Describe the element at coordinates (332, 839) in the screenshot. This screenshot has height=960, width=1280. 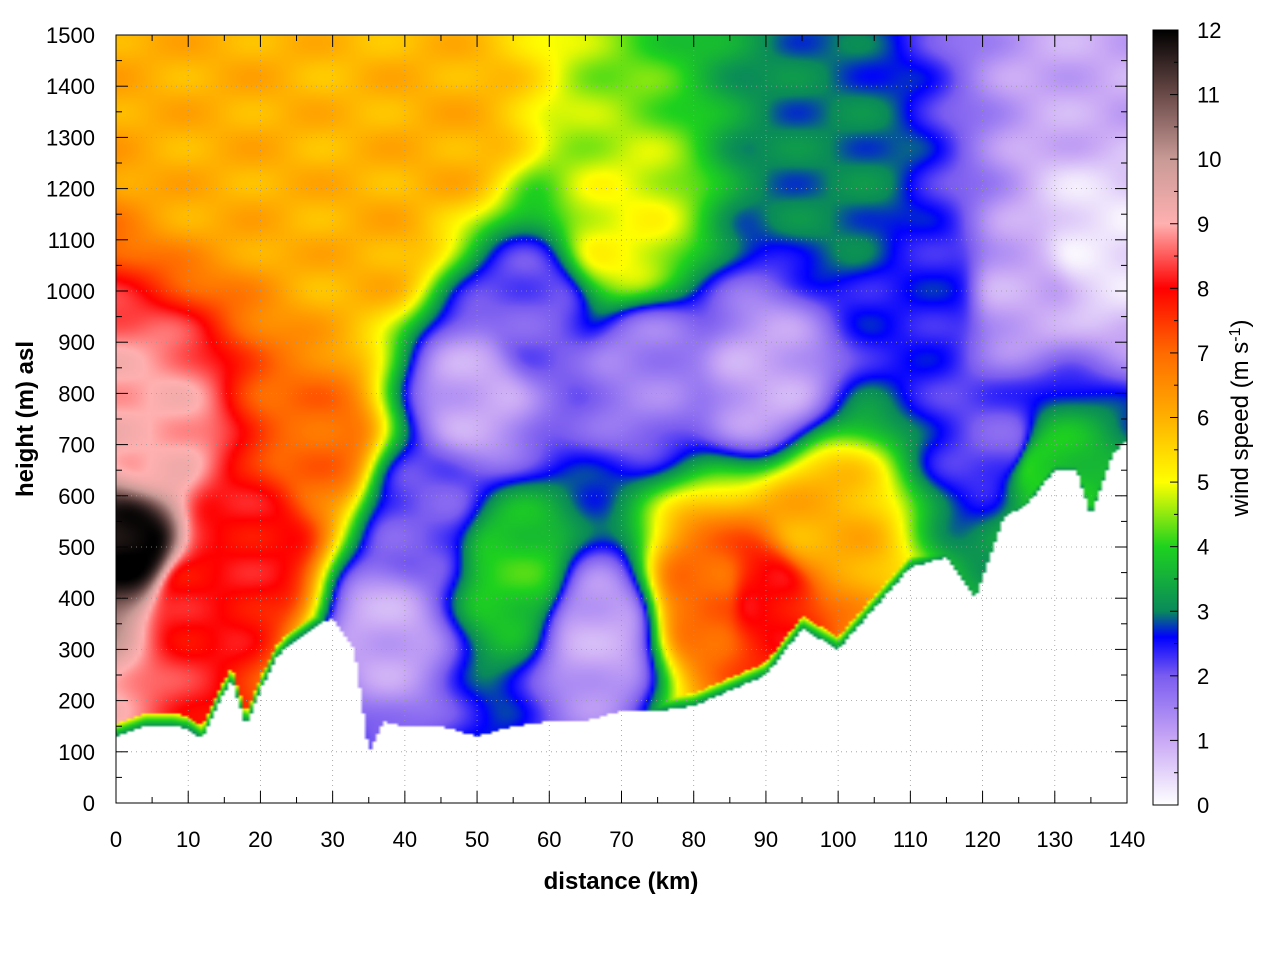
I see `x-tick-label: 30` at that location.